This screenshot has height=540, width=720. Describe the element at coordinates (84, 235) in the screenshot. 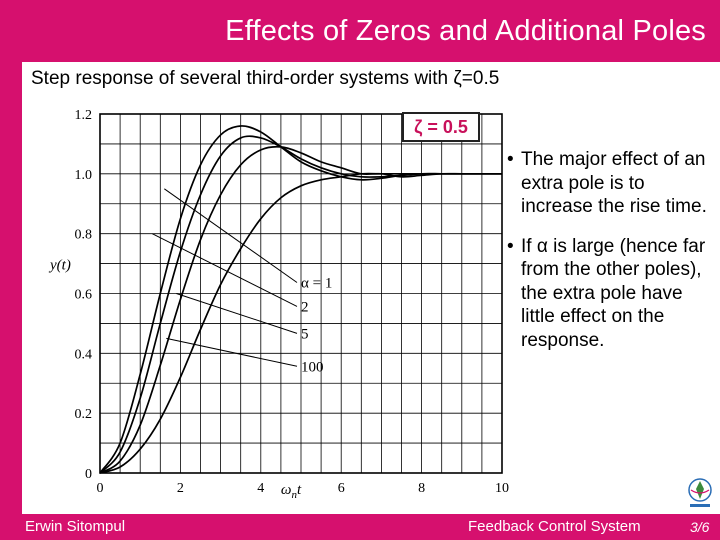

I see `y-tick-label: 0.8` at that location.